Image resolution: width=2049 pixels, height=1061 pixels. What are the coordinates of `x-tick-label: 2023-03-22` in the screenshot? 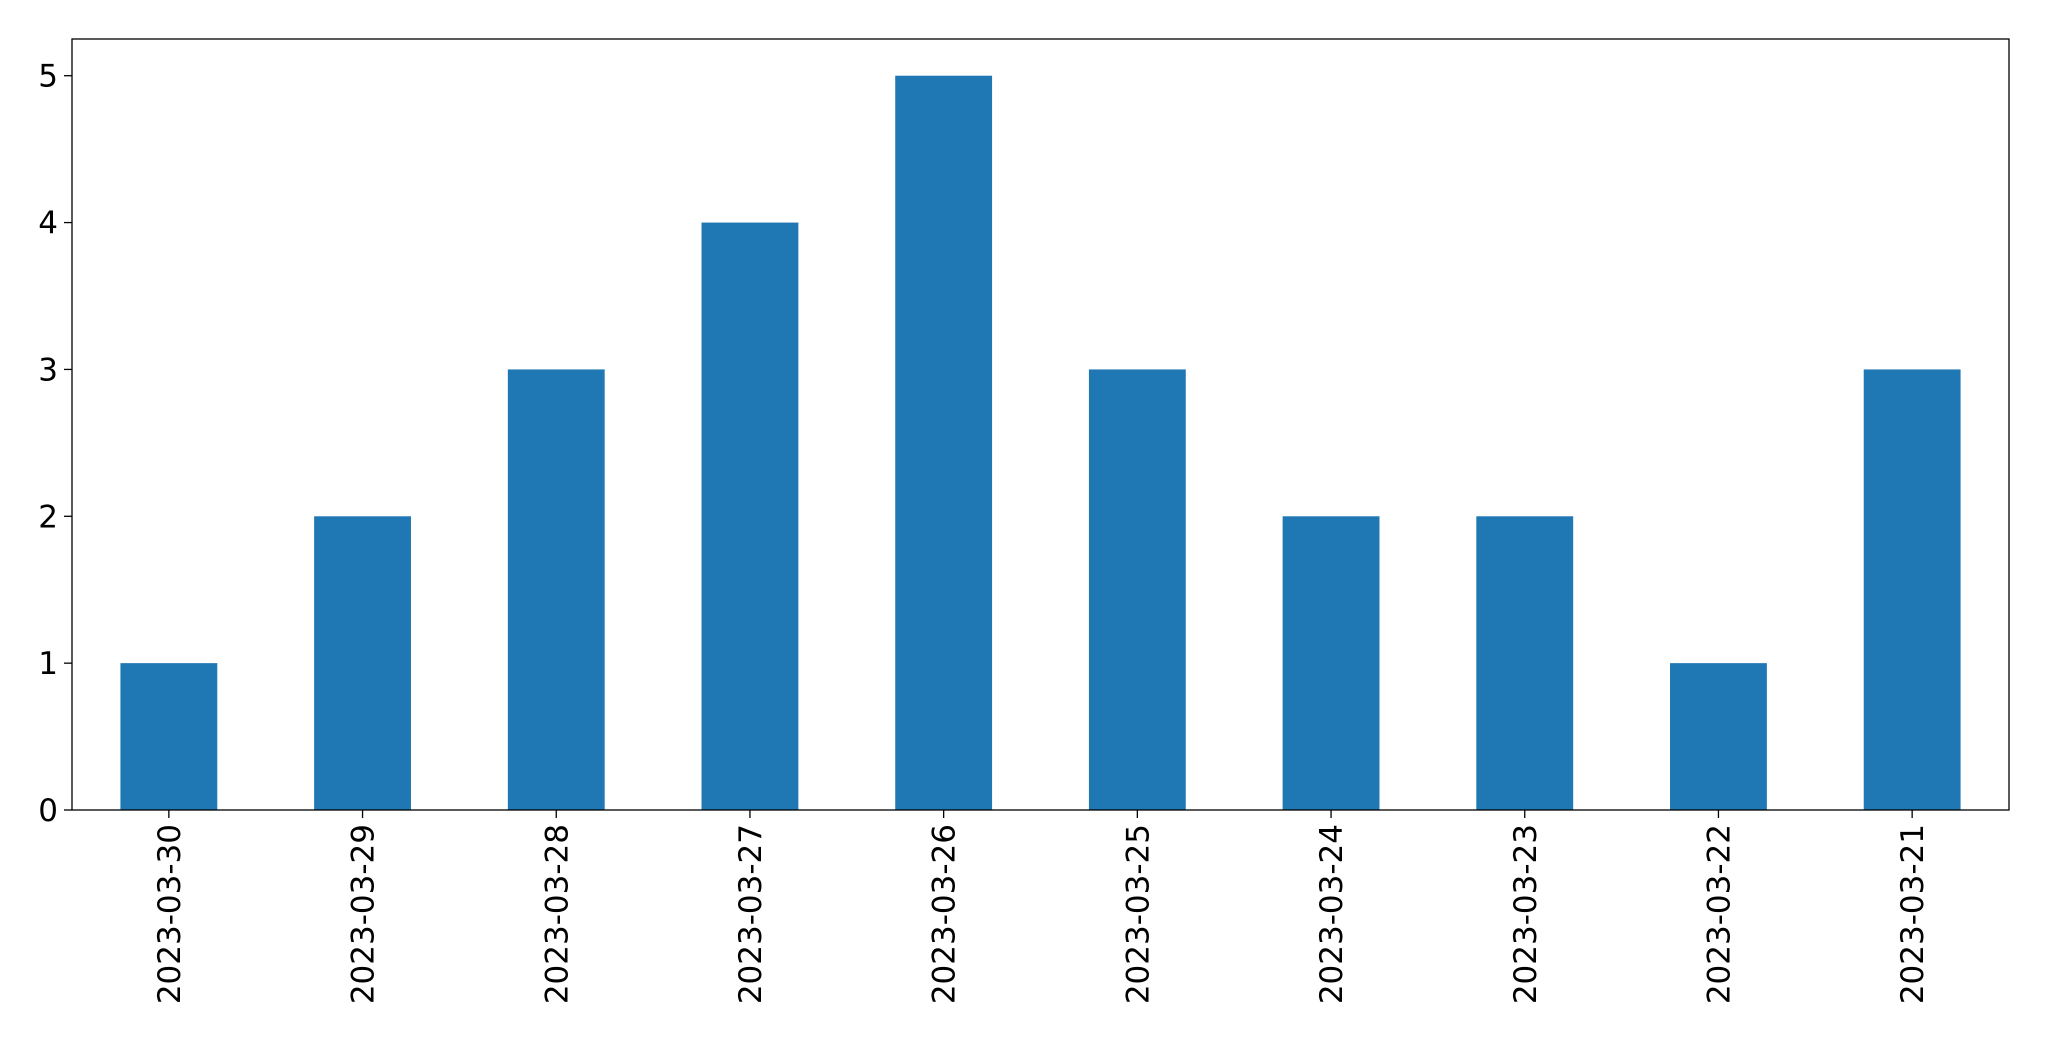 It's located at (1719, 914).